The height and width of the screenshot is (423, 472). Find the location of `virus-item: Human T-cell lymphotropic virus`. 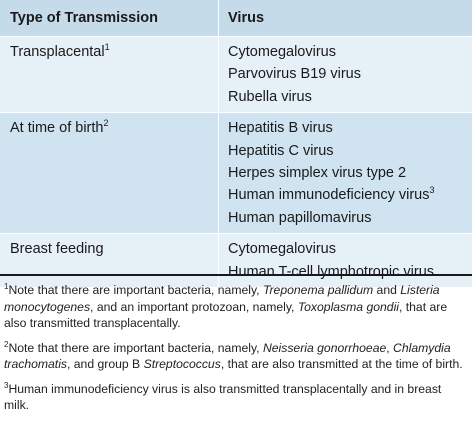

virus-item: Human T-cell lymphotropic virus is located at coordinates (331, 271).